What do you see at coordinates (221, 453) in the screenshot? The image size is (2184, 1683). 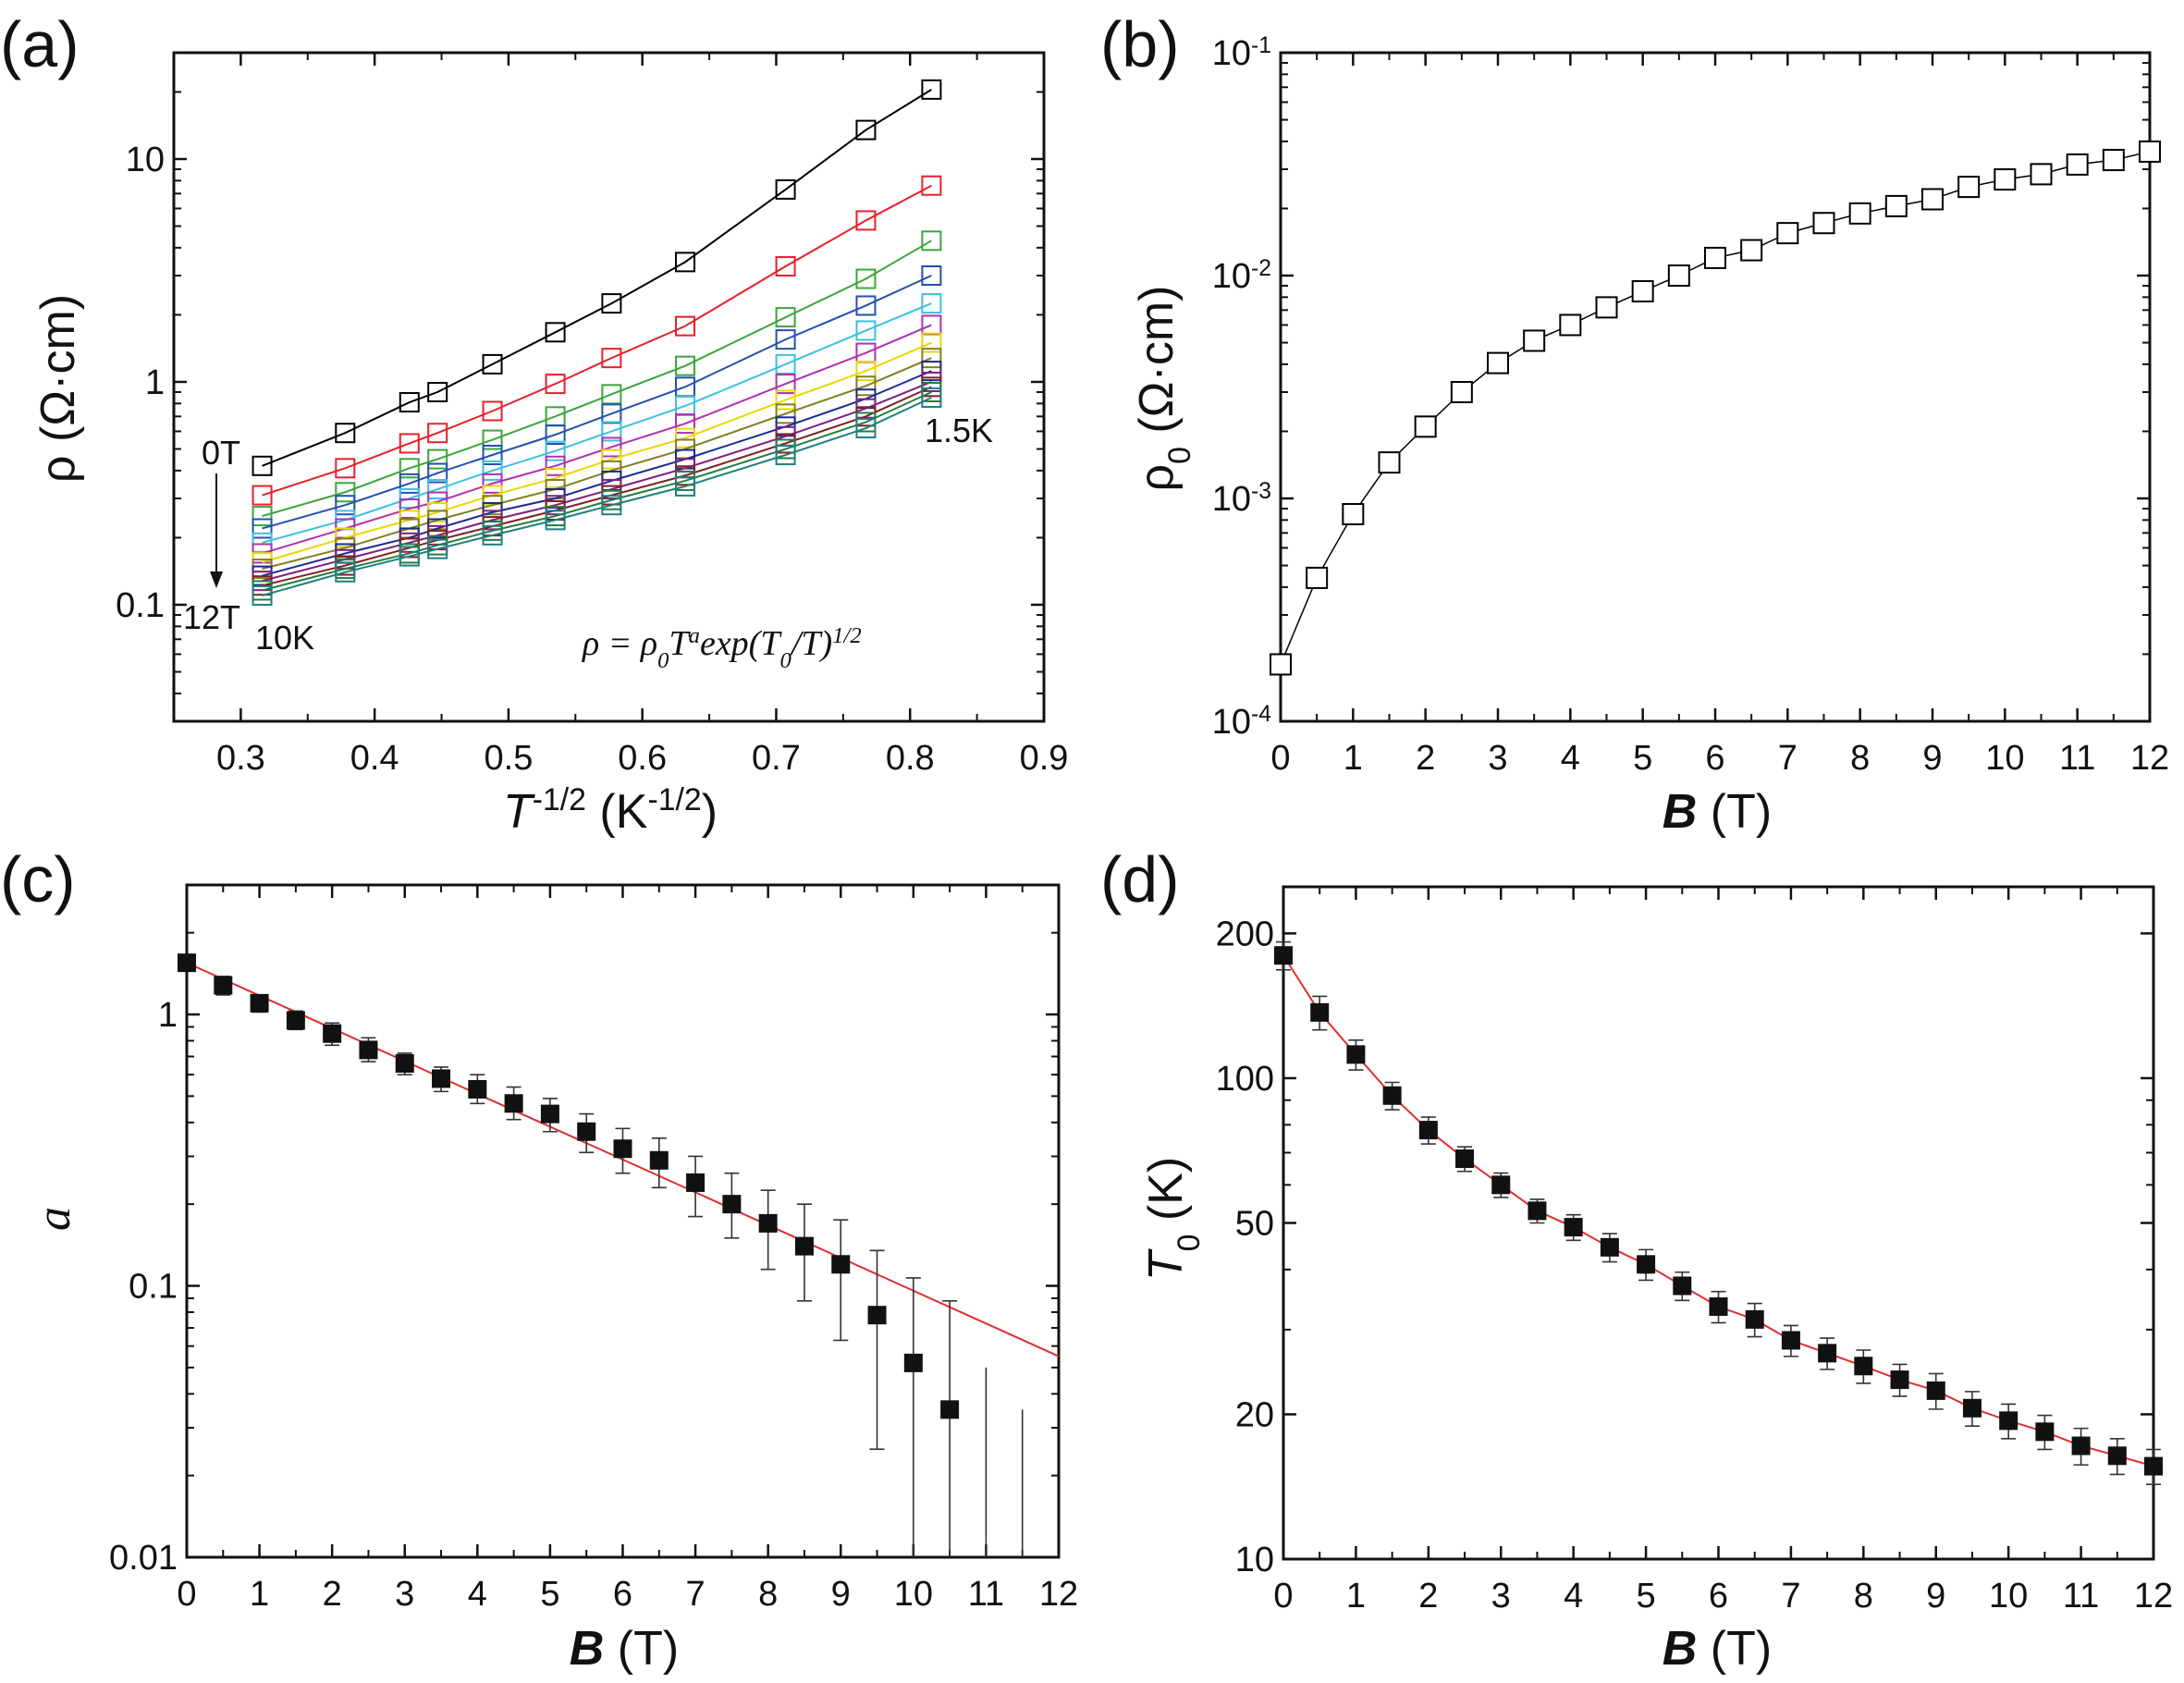 I see `annotation-top-field: 0T` at bounding box center [221, 453].